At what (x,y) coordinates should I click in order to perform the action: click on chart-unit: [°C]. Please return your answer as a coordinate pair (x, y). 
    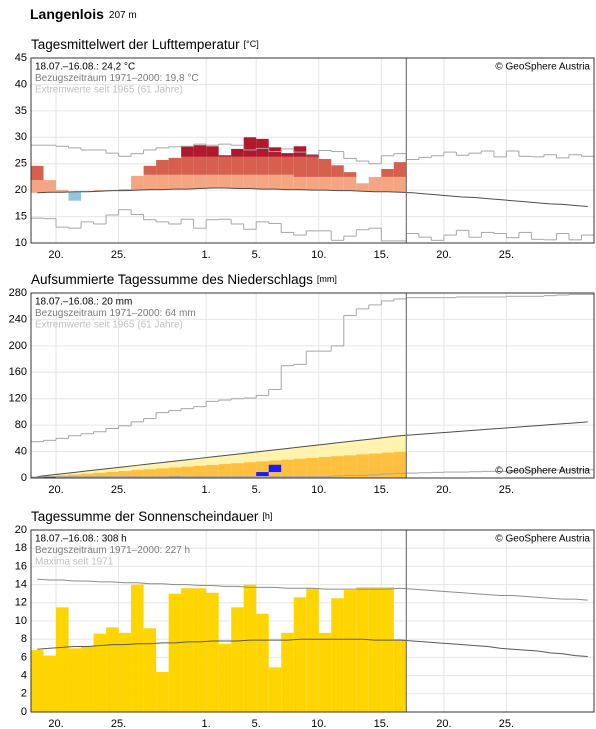
    Looking at the image, I should click on (251, 44).